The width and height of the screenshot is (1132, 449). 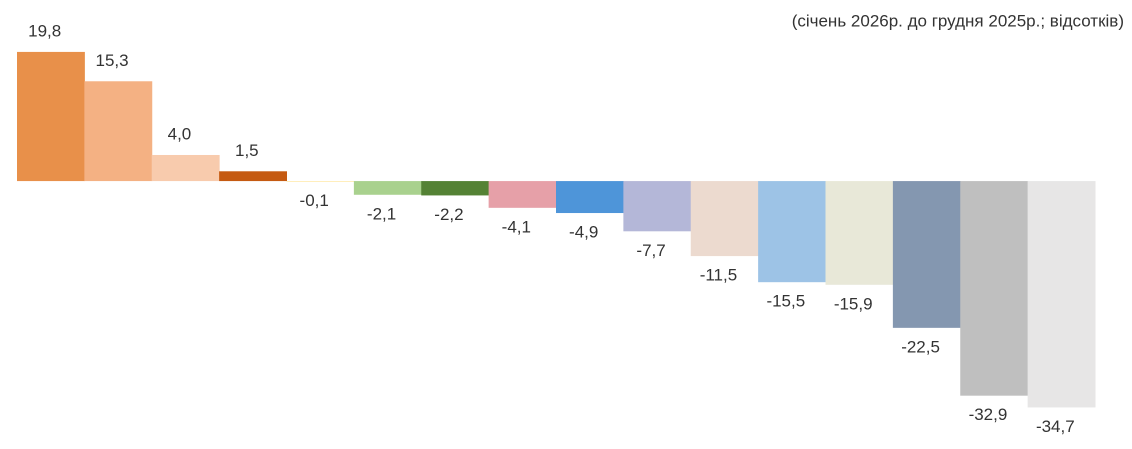 What do you see at coordinates (516, 226) in the screenshot?
I see `data-label: -4,1` at bounding box center [516, 226].